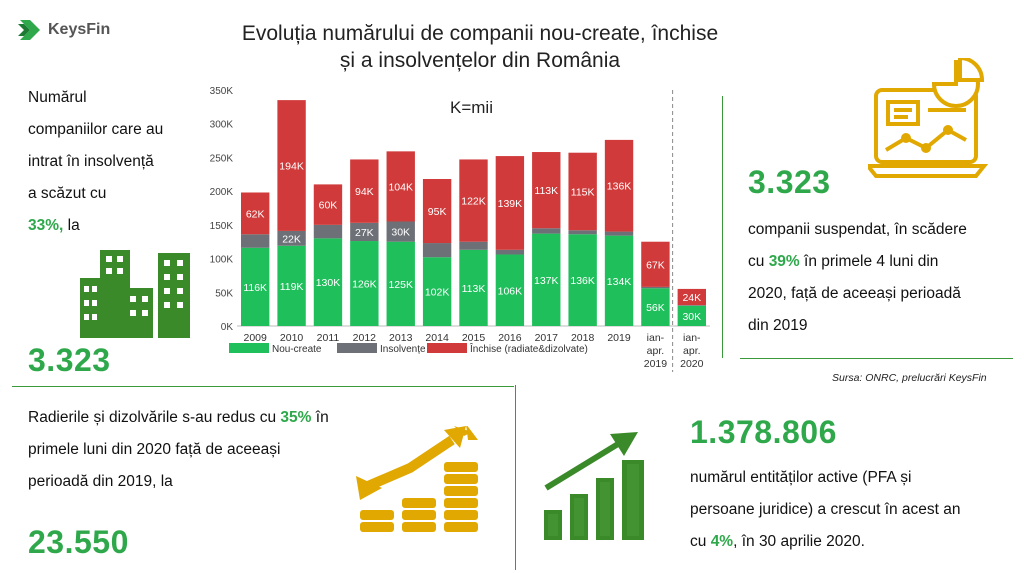 The image size is (1024, 573). I want to click on data-label: 67K, so click(655, 265).